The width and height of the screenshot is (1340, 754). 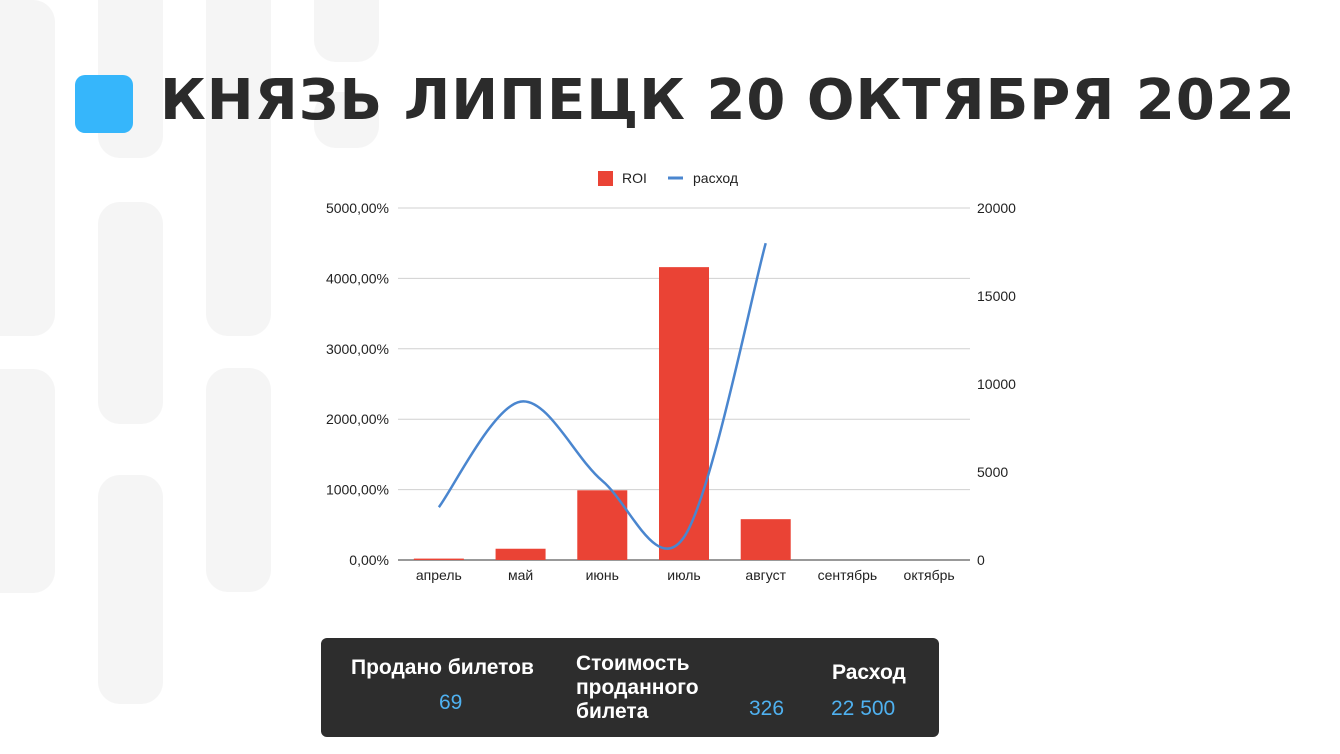 What do you see at coordinates (869, 672) in the screenshot?
I see `expense-label: Расход` at bounding box center [869, 672].